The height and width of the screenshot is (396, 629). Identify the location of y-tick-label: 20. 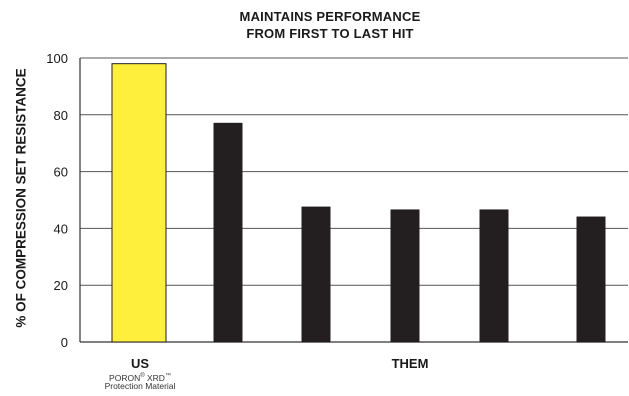
(61, 285).